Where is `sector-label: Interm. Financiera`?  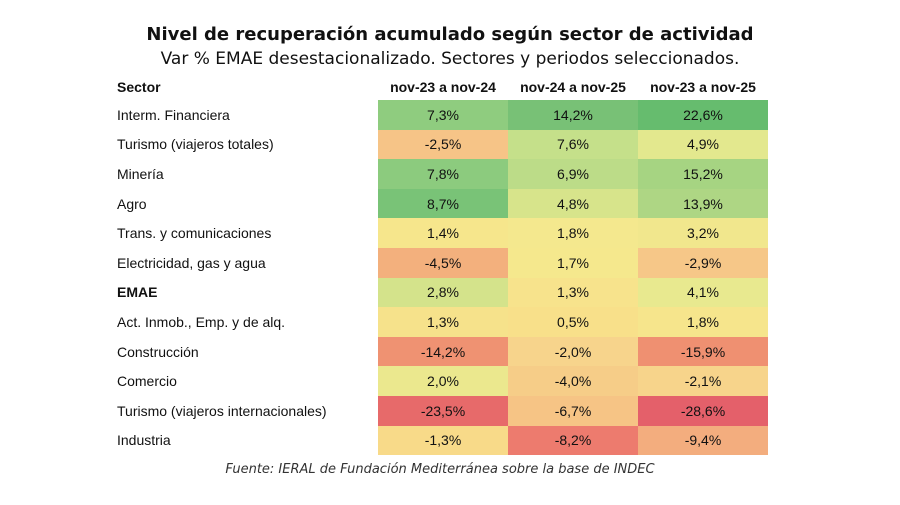 sector-label: Interm. Financiera is located at coordinates (173, 114).